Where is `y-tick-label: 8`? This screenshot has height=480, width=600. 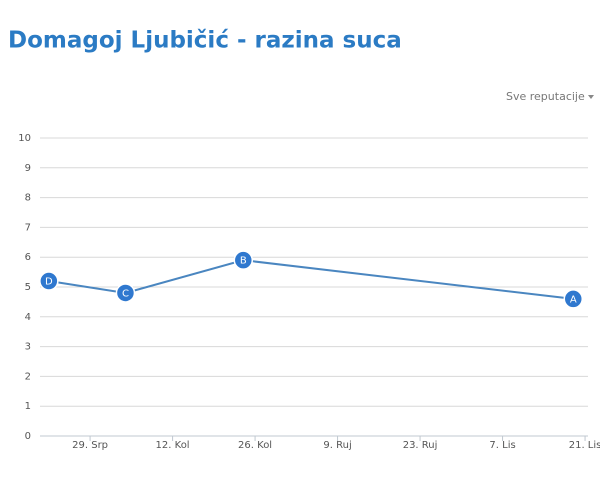
y-tick-label: 8 is located at coordinates (28, 198).